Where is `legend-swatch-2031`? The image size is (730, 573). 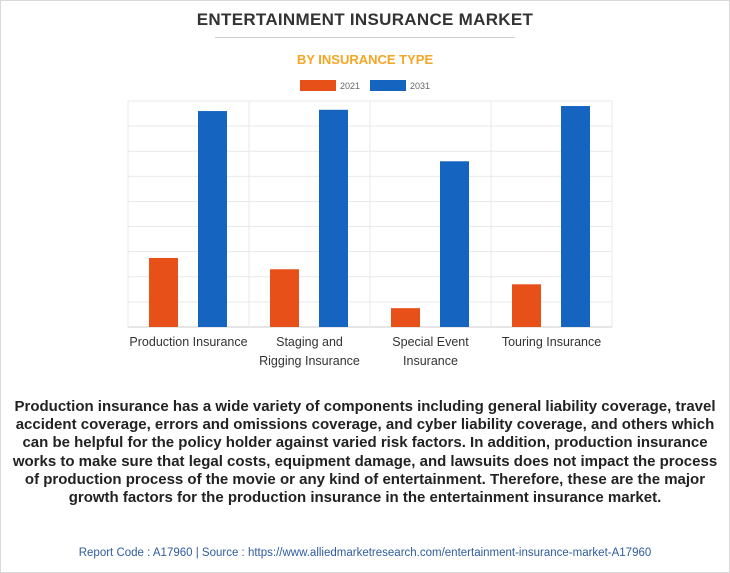
legend-swatch-2031 is located at coordinates (388, 85).